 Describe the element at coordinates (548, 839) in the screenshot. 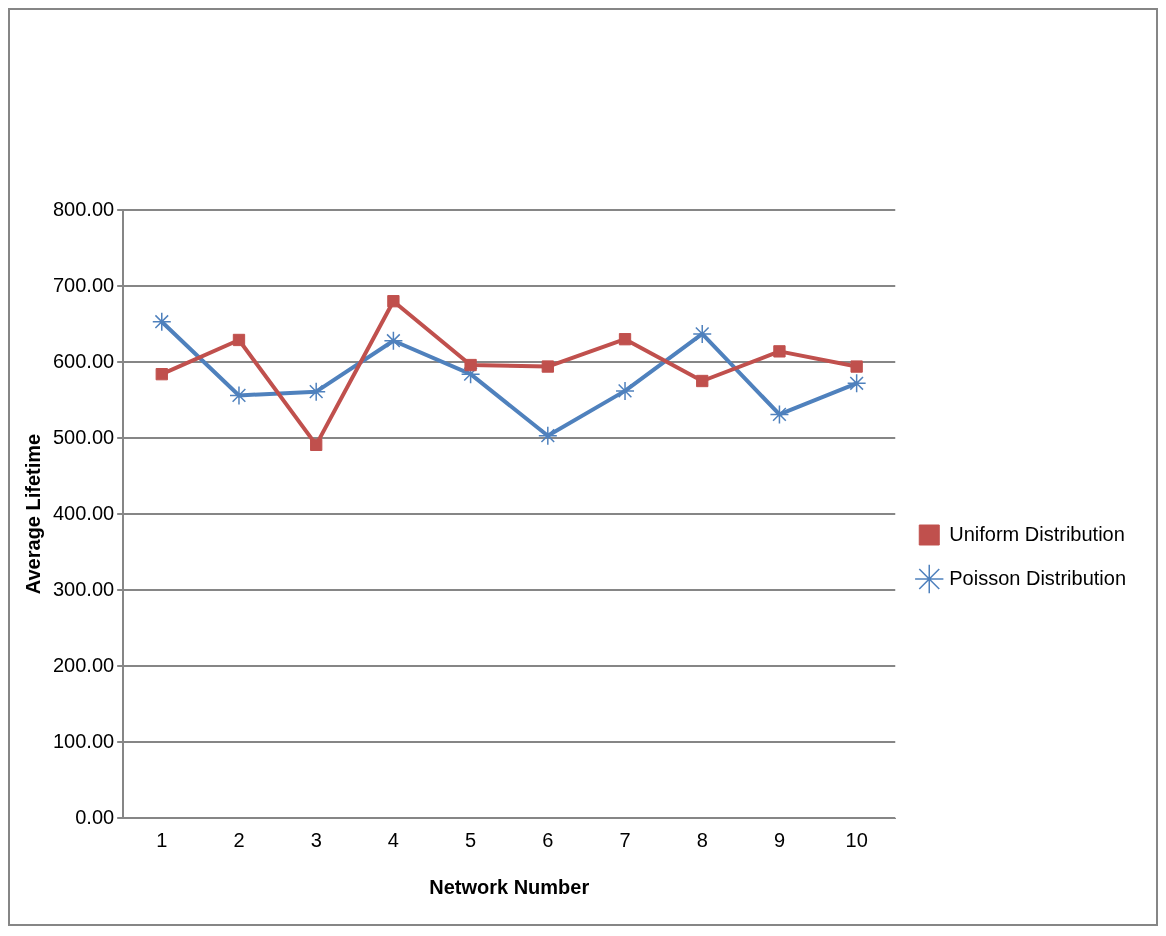

I see `x-tick-label: 6` at that location.